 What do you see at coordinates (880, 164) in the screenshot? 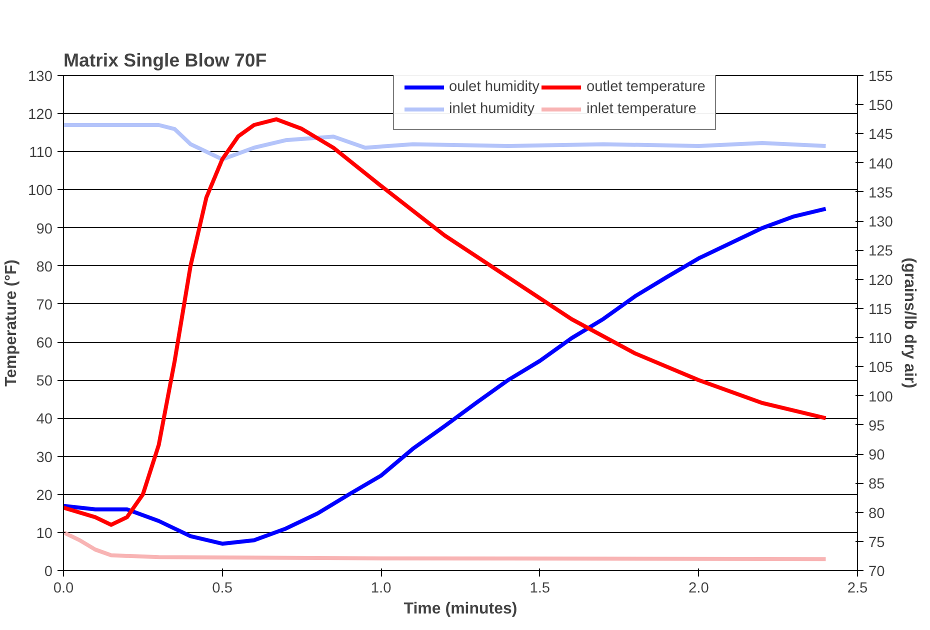
I see `y2-tick-label: 140` at bounding box center [880, 164].